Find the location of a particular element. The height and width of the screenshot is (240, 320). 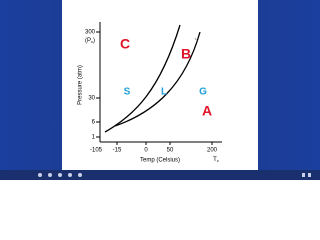

tc-main: T is located at coordinates (215, 160).